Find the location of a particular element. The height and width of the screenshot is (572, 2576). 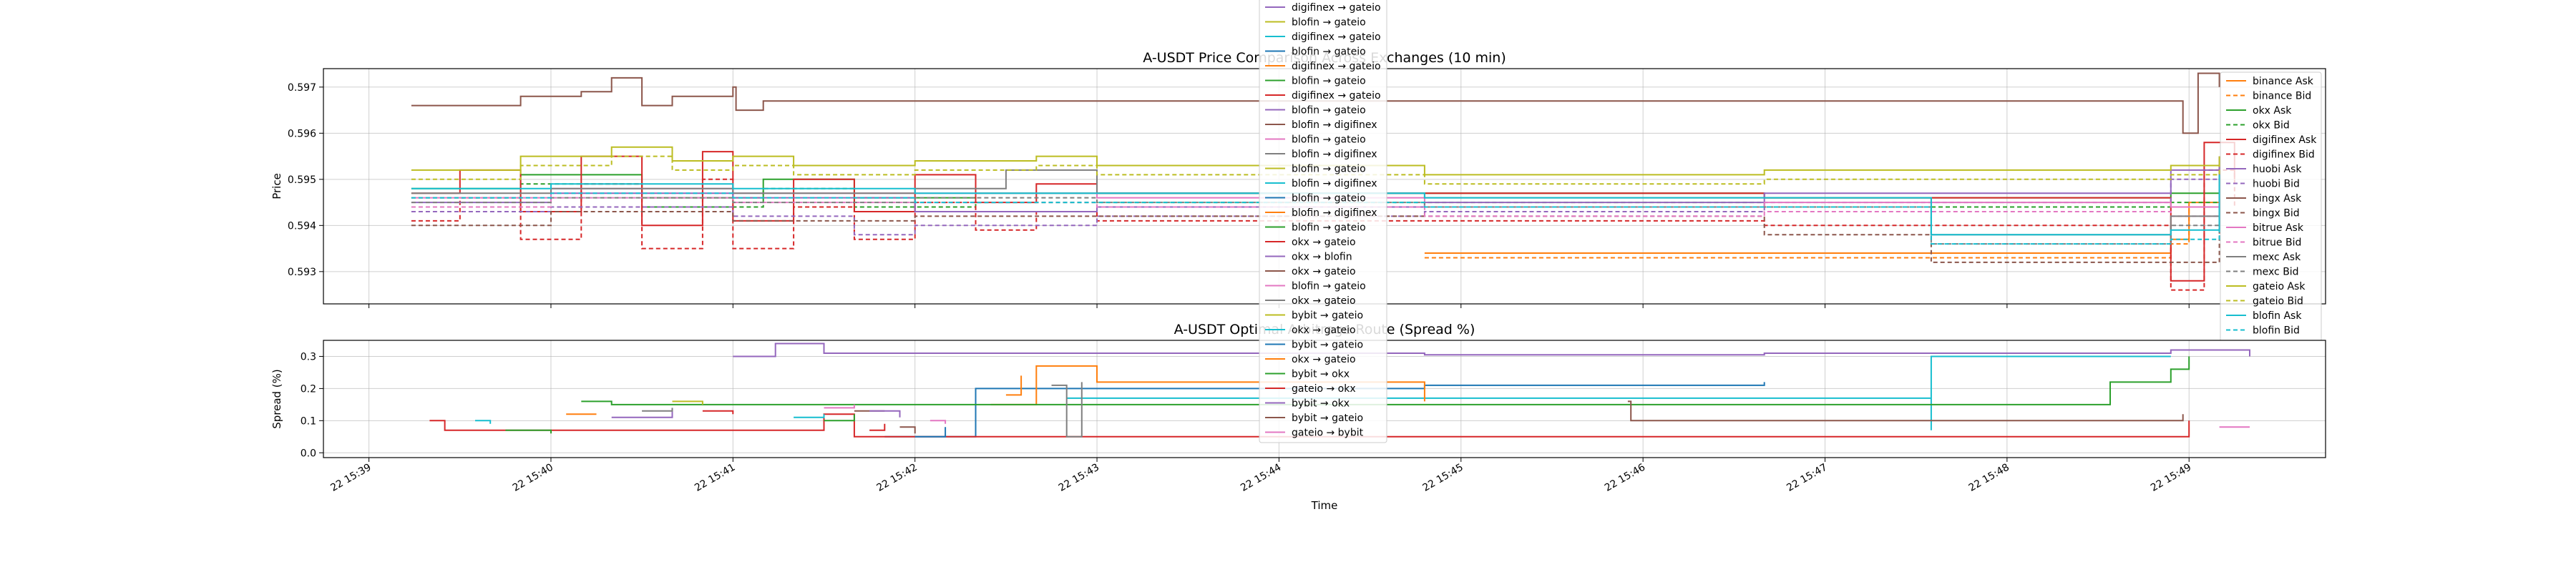

spread-x-tick-label: 22 15:42 is located at coordinates (896, 478).